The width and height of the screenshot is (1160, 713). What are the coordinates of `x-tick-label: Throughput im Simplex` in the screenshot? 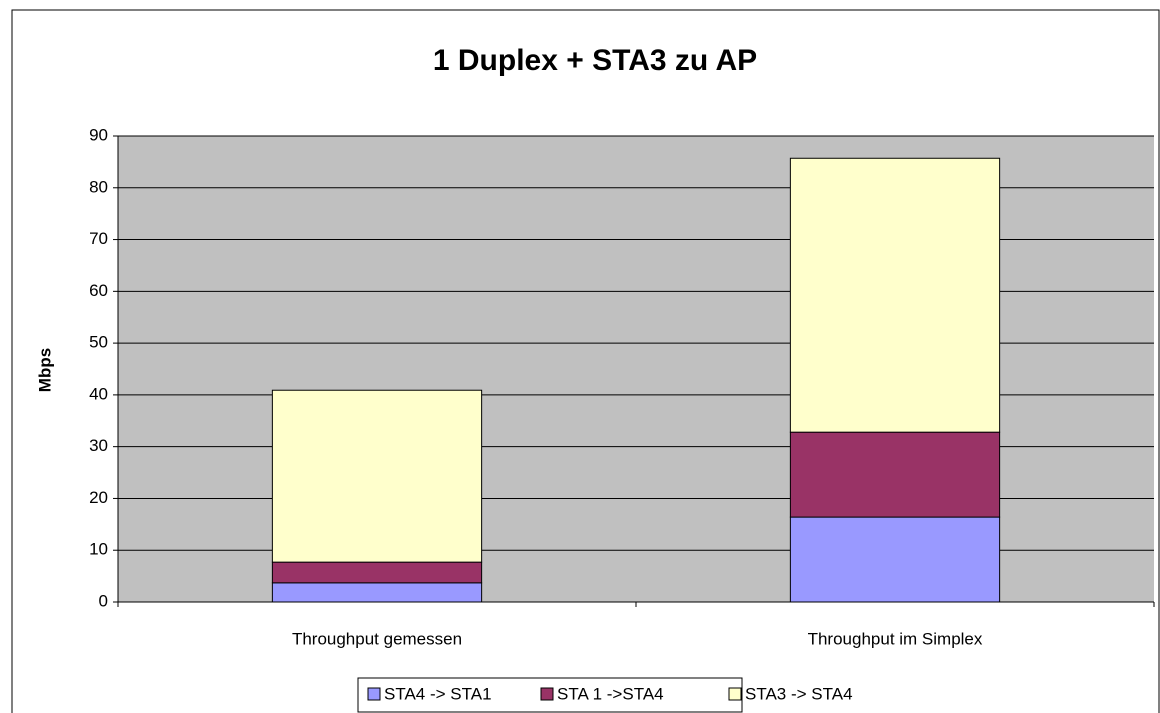 It's located at (895, 638).